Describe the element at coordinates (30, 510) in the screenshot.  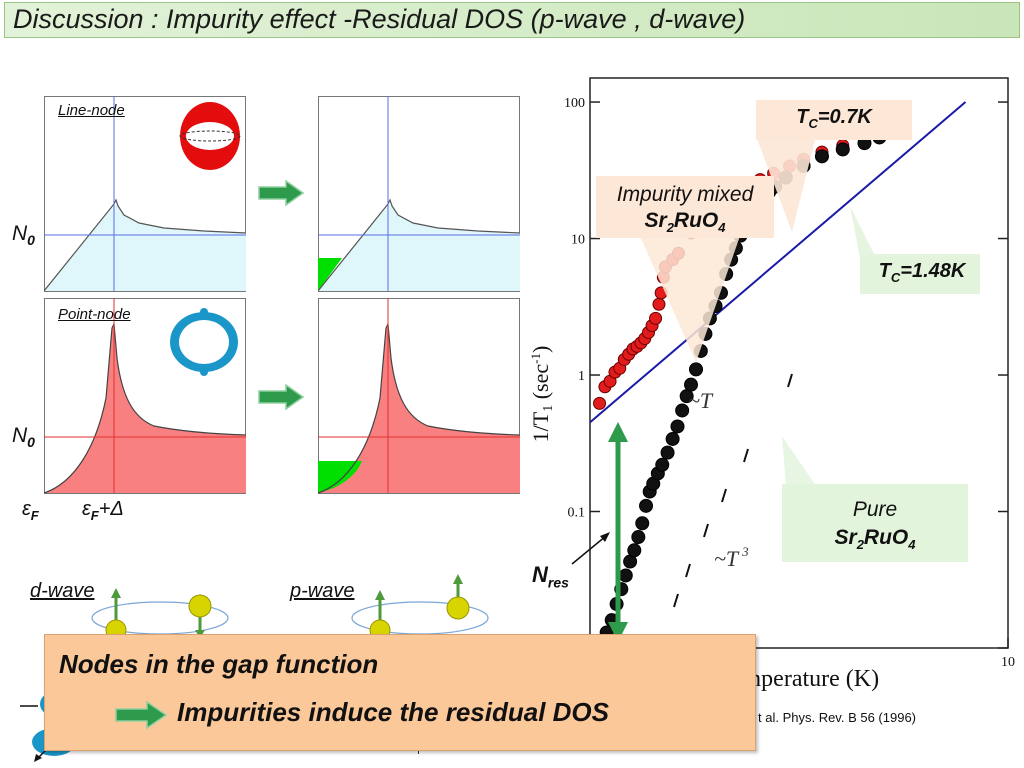
I see `eps-f-label: εF` at that location.